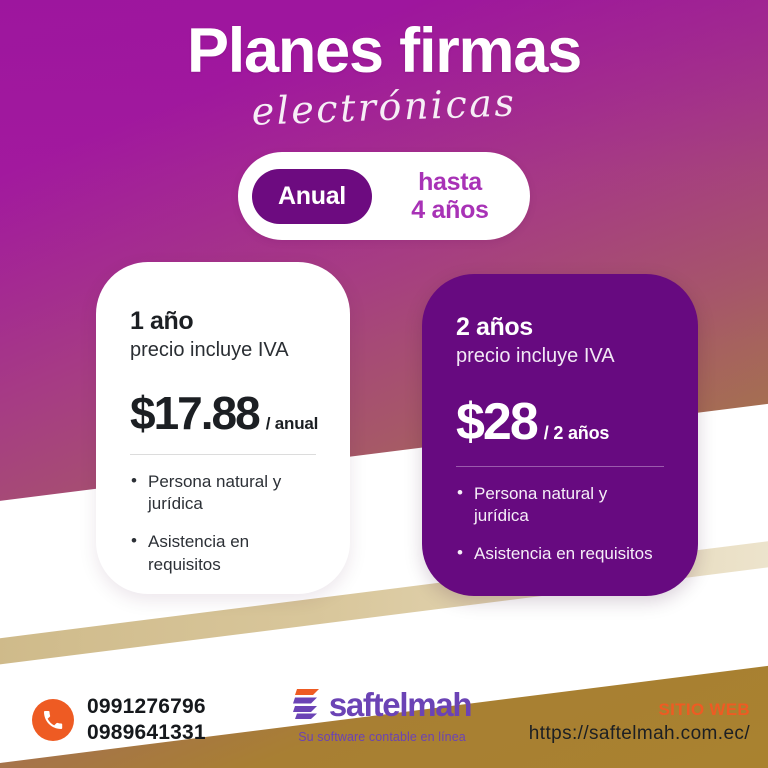  Describe the element at coordinates (576, 432) in the screenshot. I see `plan-price-unit: / 2 años` at that location.